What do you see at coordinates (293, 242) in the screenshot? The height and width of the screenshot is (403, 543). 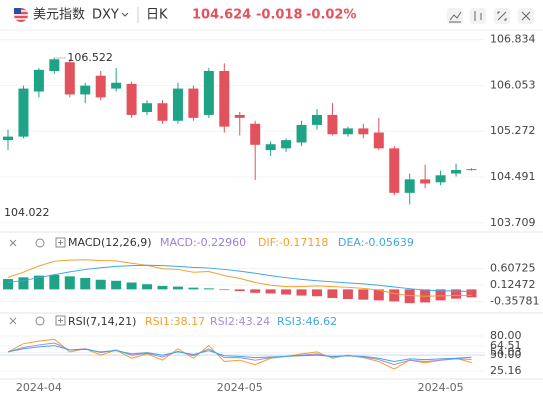 I see `legend-entry: DIF:-0.17118` at bounding box center [293, 242].